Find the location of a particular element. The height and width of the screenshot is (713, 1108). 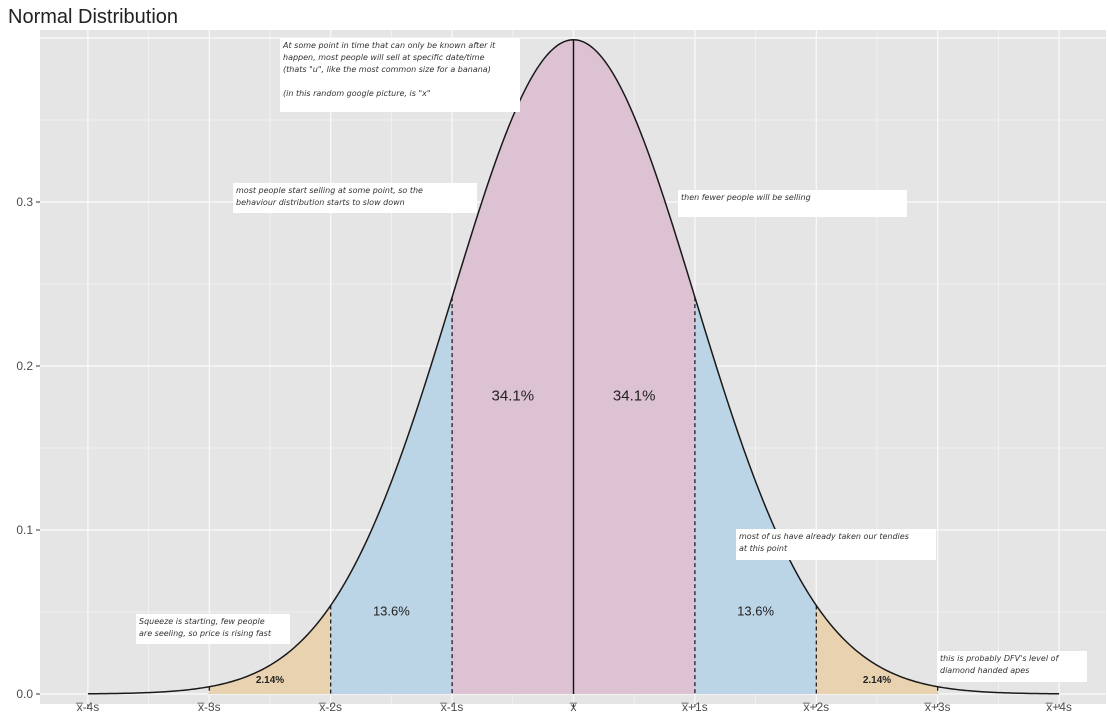

x-tick-label: x̅+2s is located at coordinates (815, 706).